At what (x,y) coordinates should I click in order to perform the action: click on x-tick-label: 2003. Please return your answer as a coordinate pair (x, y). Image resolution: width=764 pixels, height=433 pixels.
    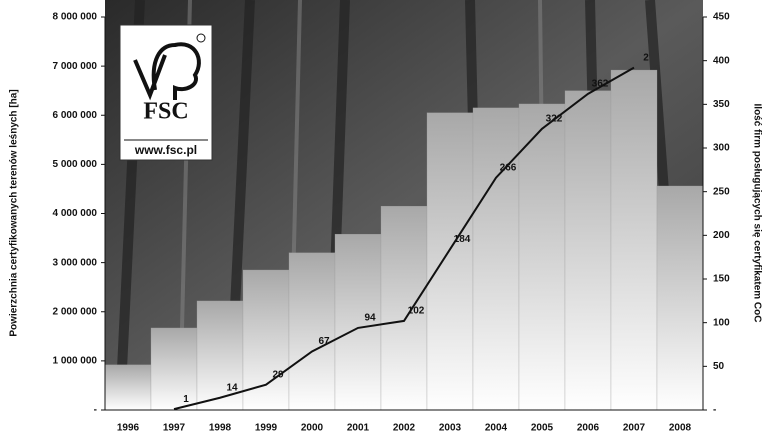
    Looking at the image, I should click on (450, 428).